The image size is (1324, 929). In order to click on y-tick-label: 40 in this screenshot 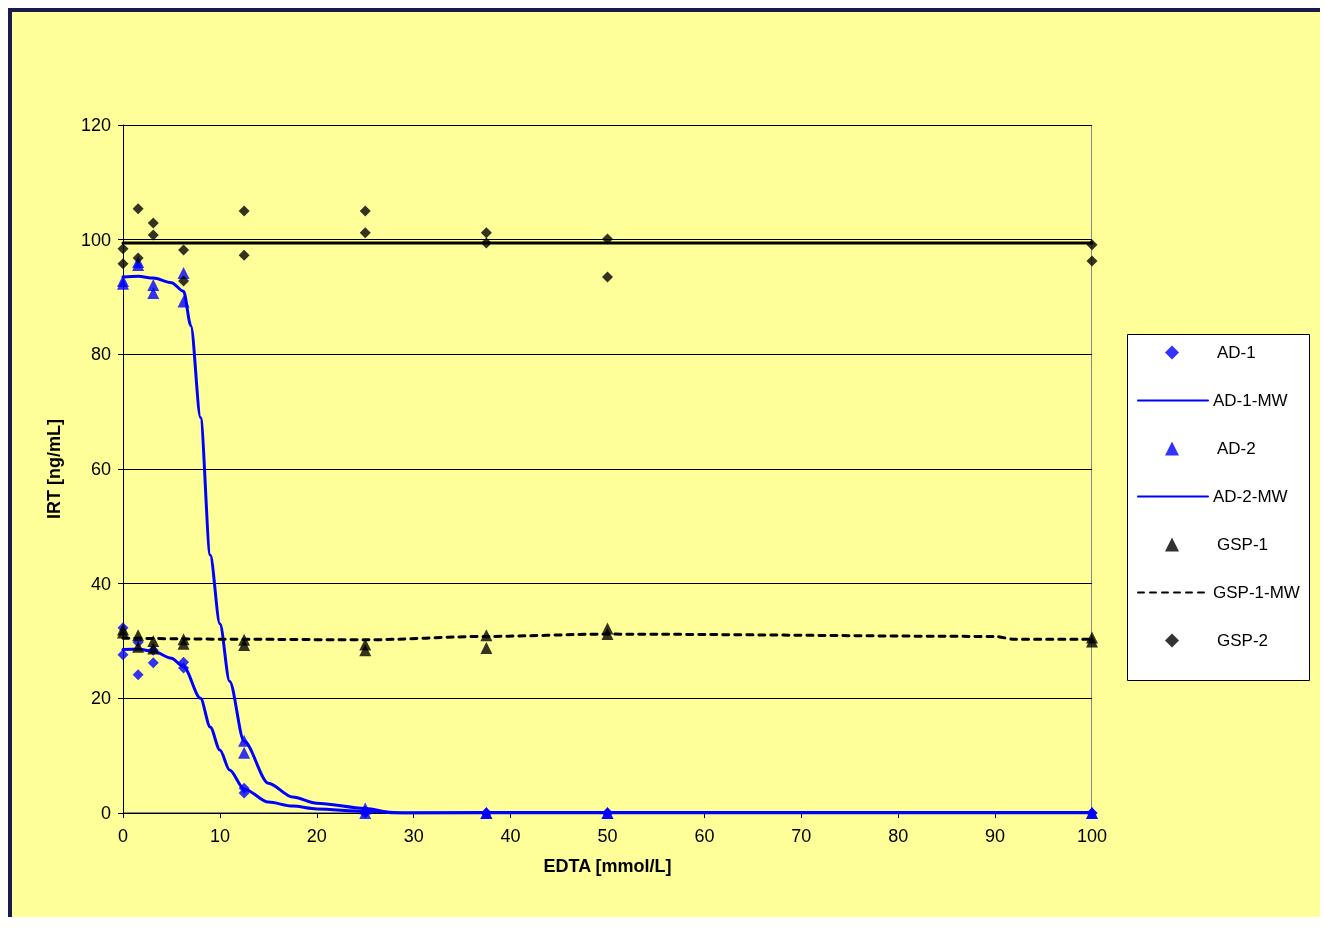, I will do `click(100, 583)`.